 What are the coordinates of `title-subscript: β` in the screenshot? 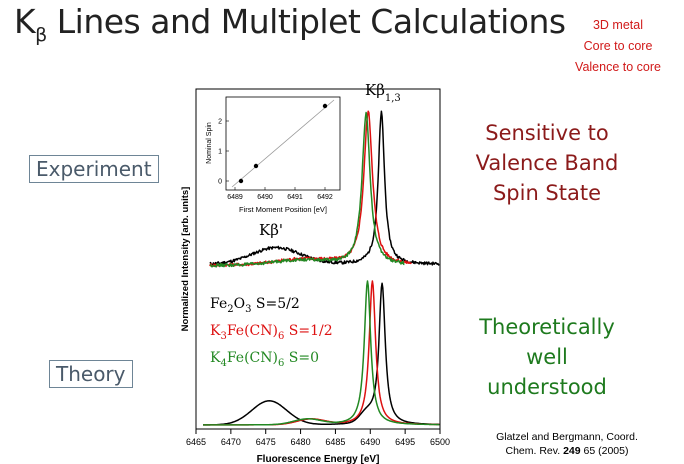 It's located at (41, 35).